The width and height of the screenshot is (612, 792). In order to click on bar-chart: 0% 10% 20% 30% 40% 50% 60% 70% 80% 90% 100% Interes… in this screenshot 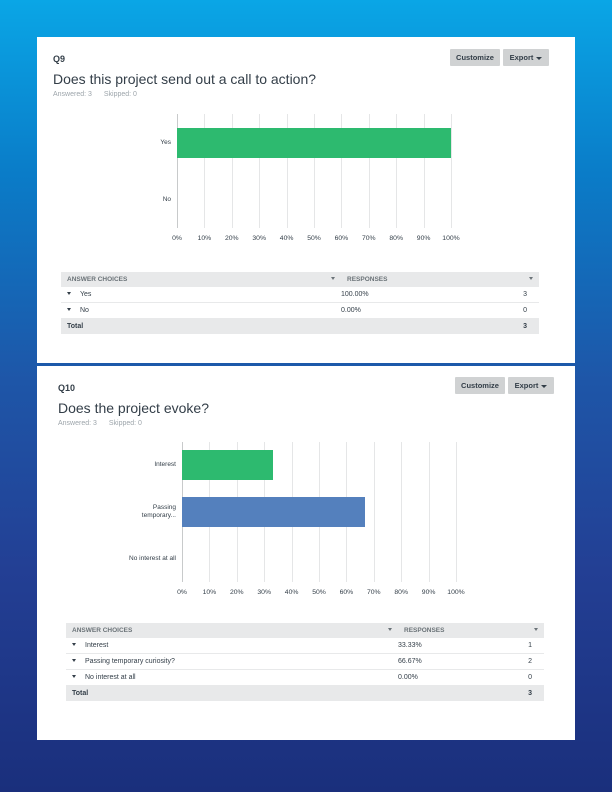, I will do `click(297, 519)`.